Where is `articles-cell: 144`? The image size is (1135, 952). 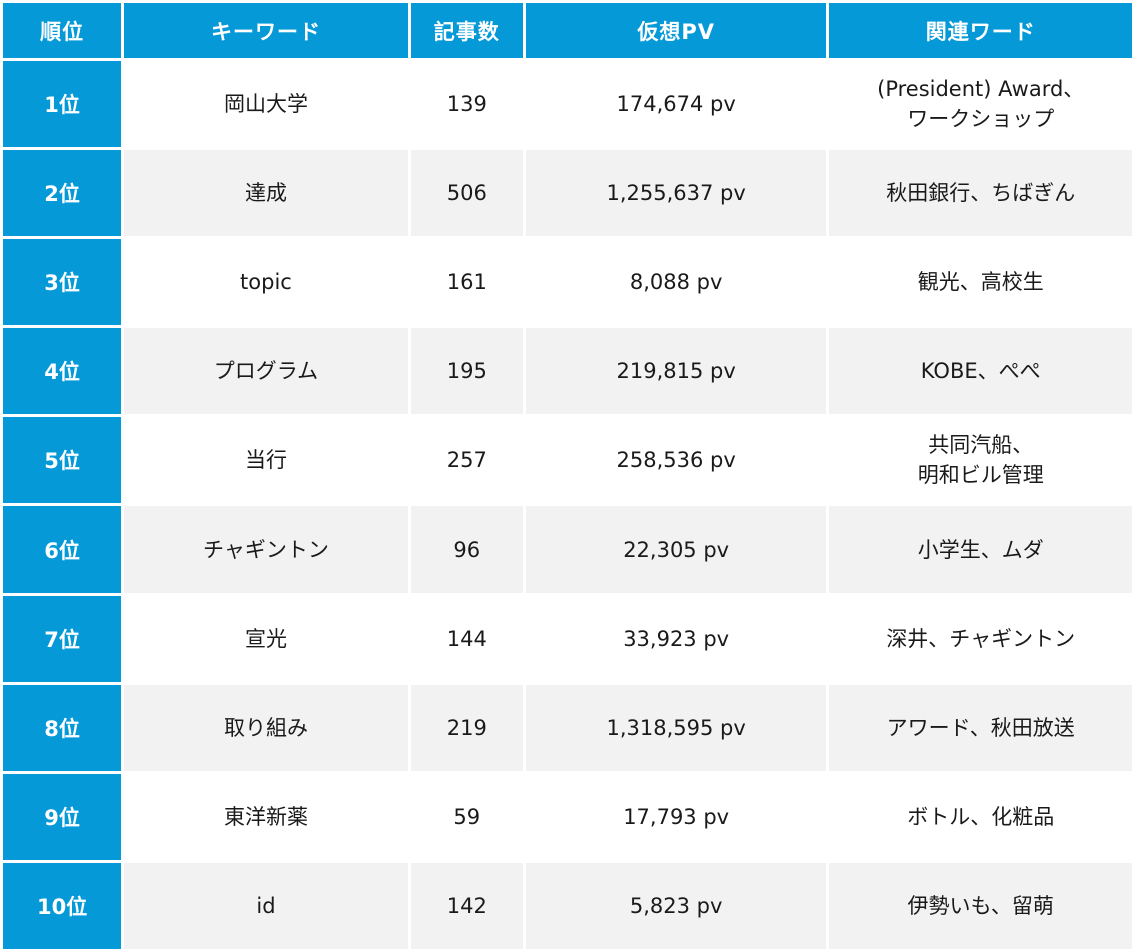 articles-cell: 144 is located at coordinates (466, 638).